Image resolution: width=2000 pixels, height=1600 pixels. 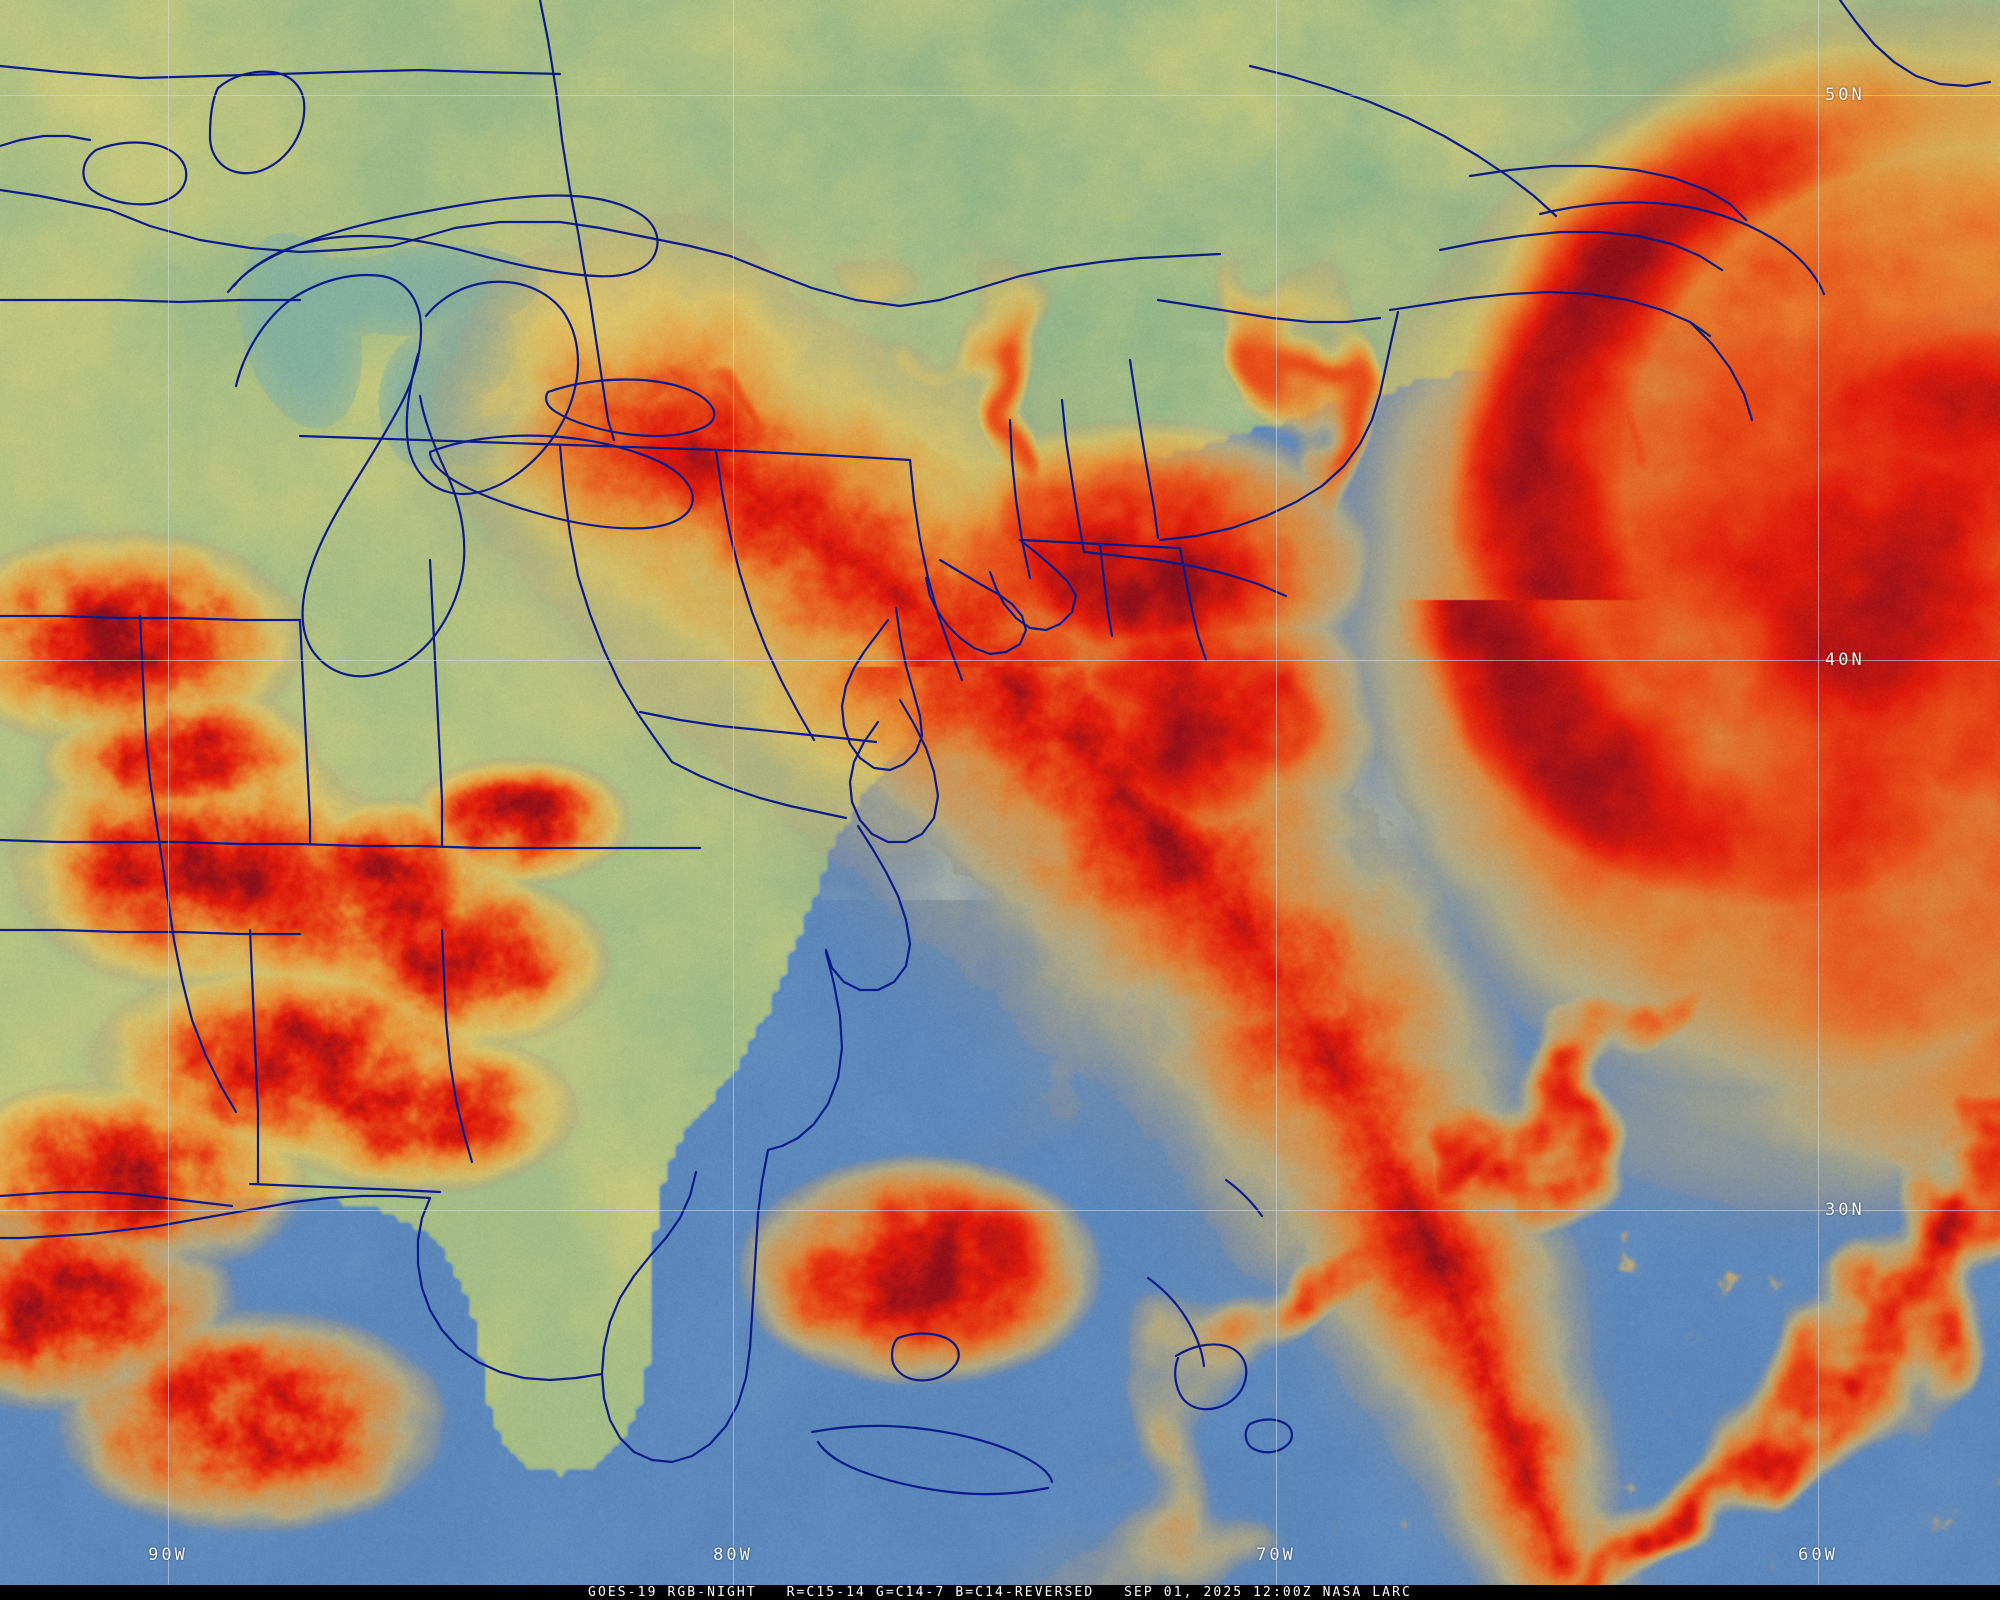 What do you see at coordinates (1176, 1322) in the screenshot?
I see `abaco-chain` at bounding box center [1176, 1322].